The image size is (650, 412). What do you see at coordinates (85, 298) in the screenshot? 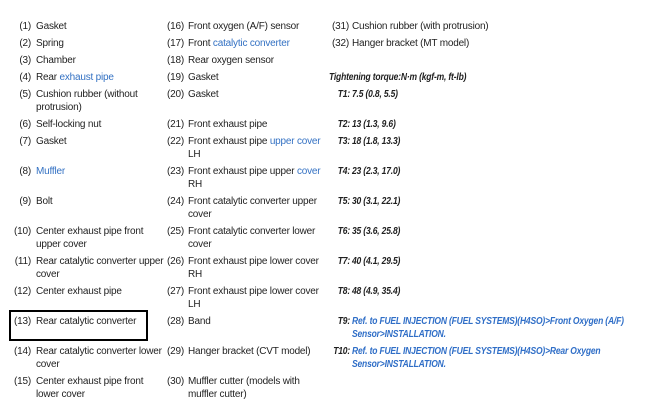
I see `part-item-12: (12) Center exhaust pipe` at bounding box center [85, 298].